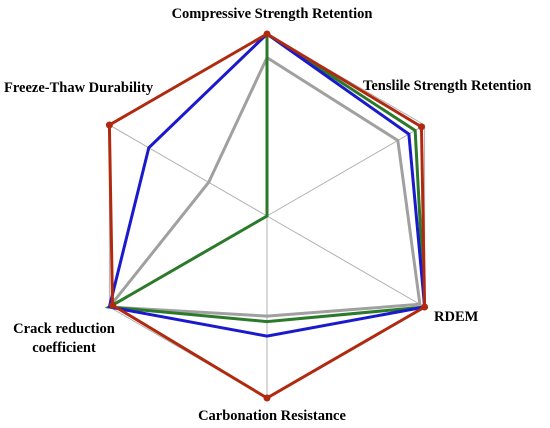 This screenshot has width=550, height=428. I want to click on axis-label-freeze-thaw-durability: Freeze-Thaw Durability, so click(79, 88).